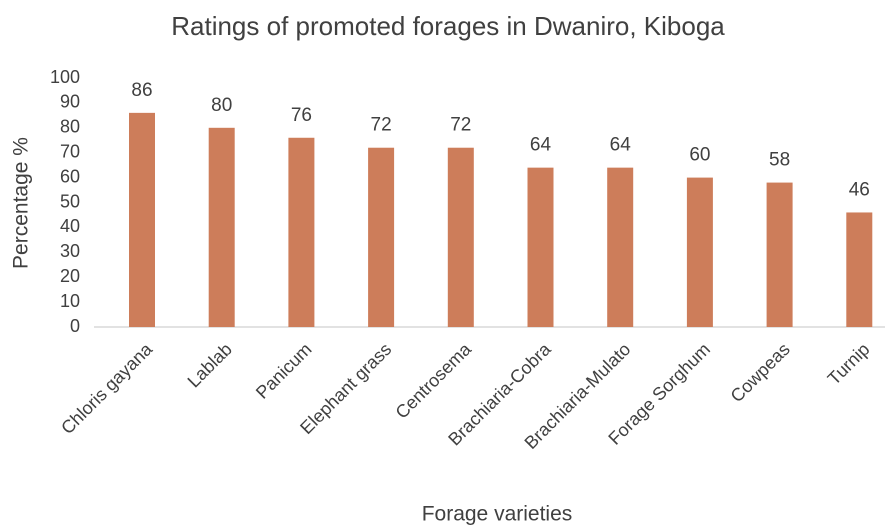  I want to click on y-axis-title: Percentage %, so click(21, 203).